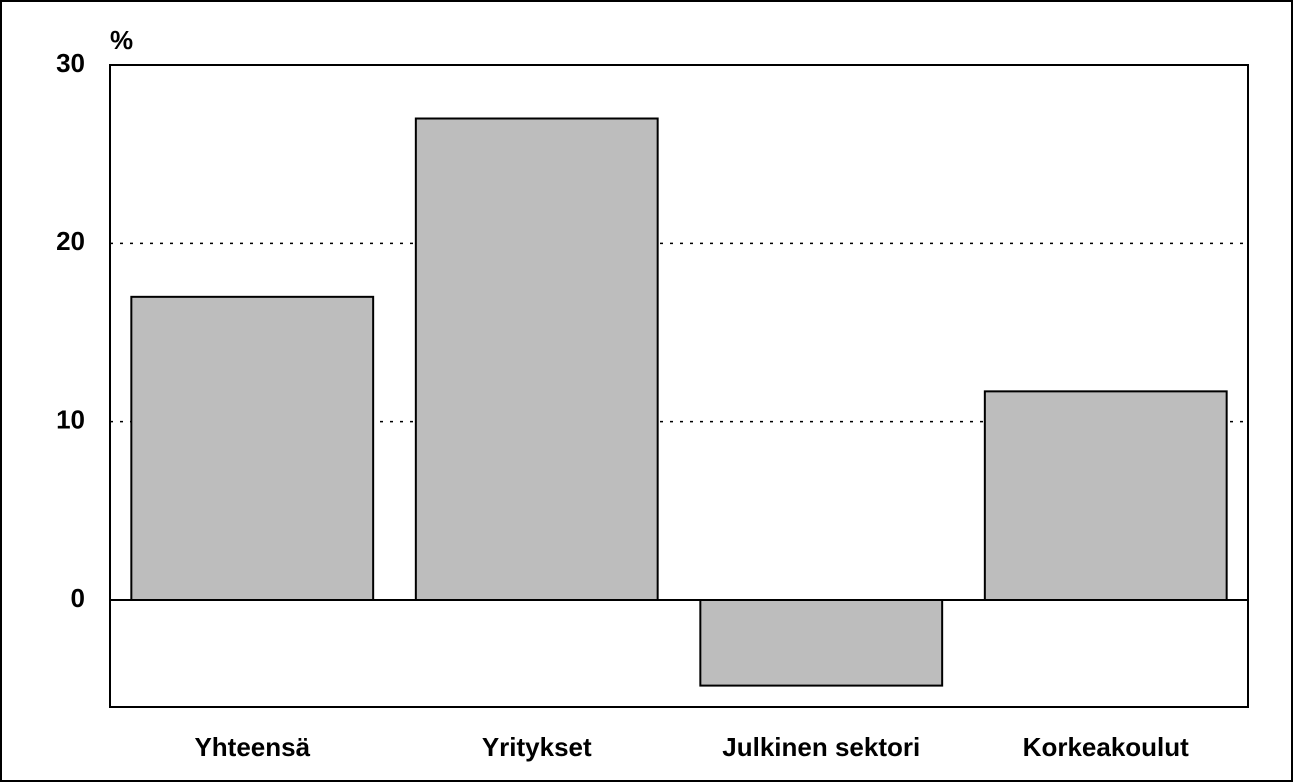 The width and height of the screenshot is (1295, 784). Describe the element at coordinates (1106, 747) in the screenshot. I see `x-tick-label: Korkeakoulut` at that location.